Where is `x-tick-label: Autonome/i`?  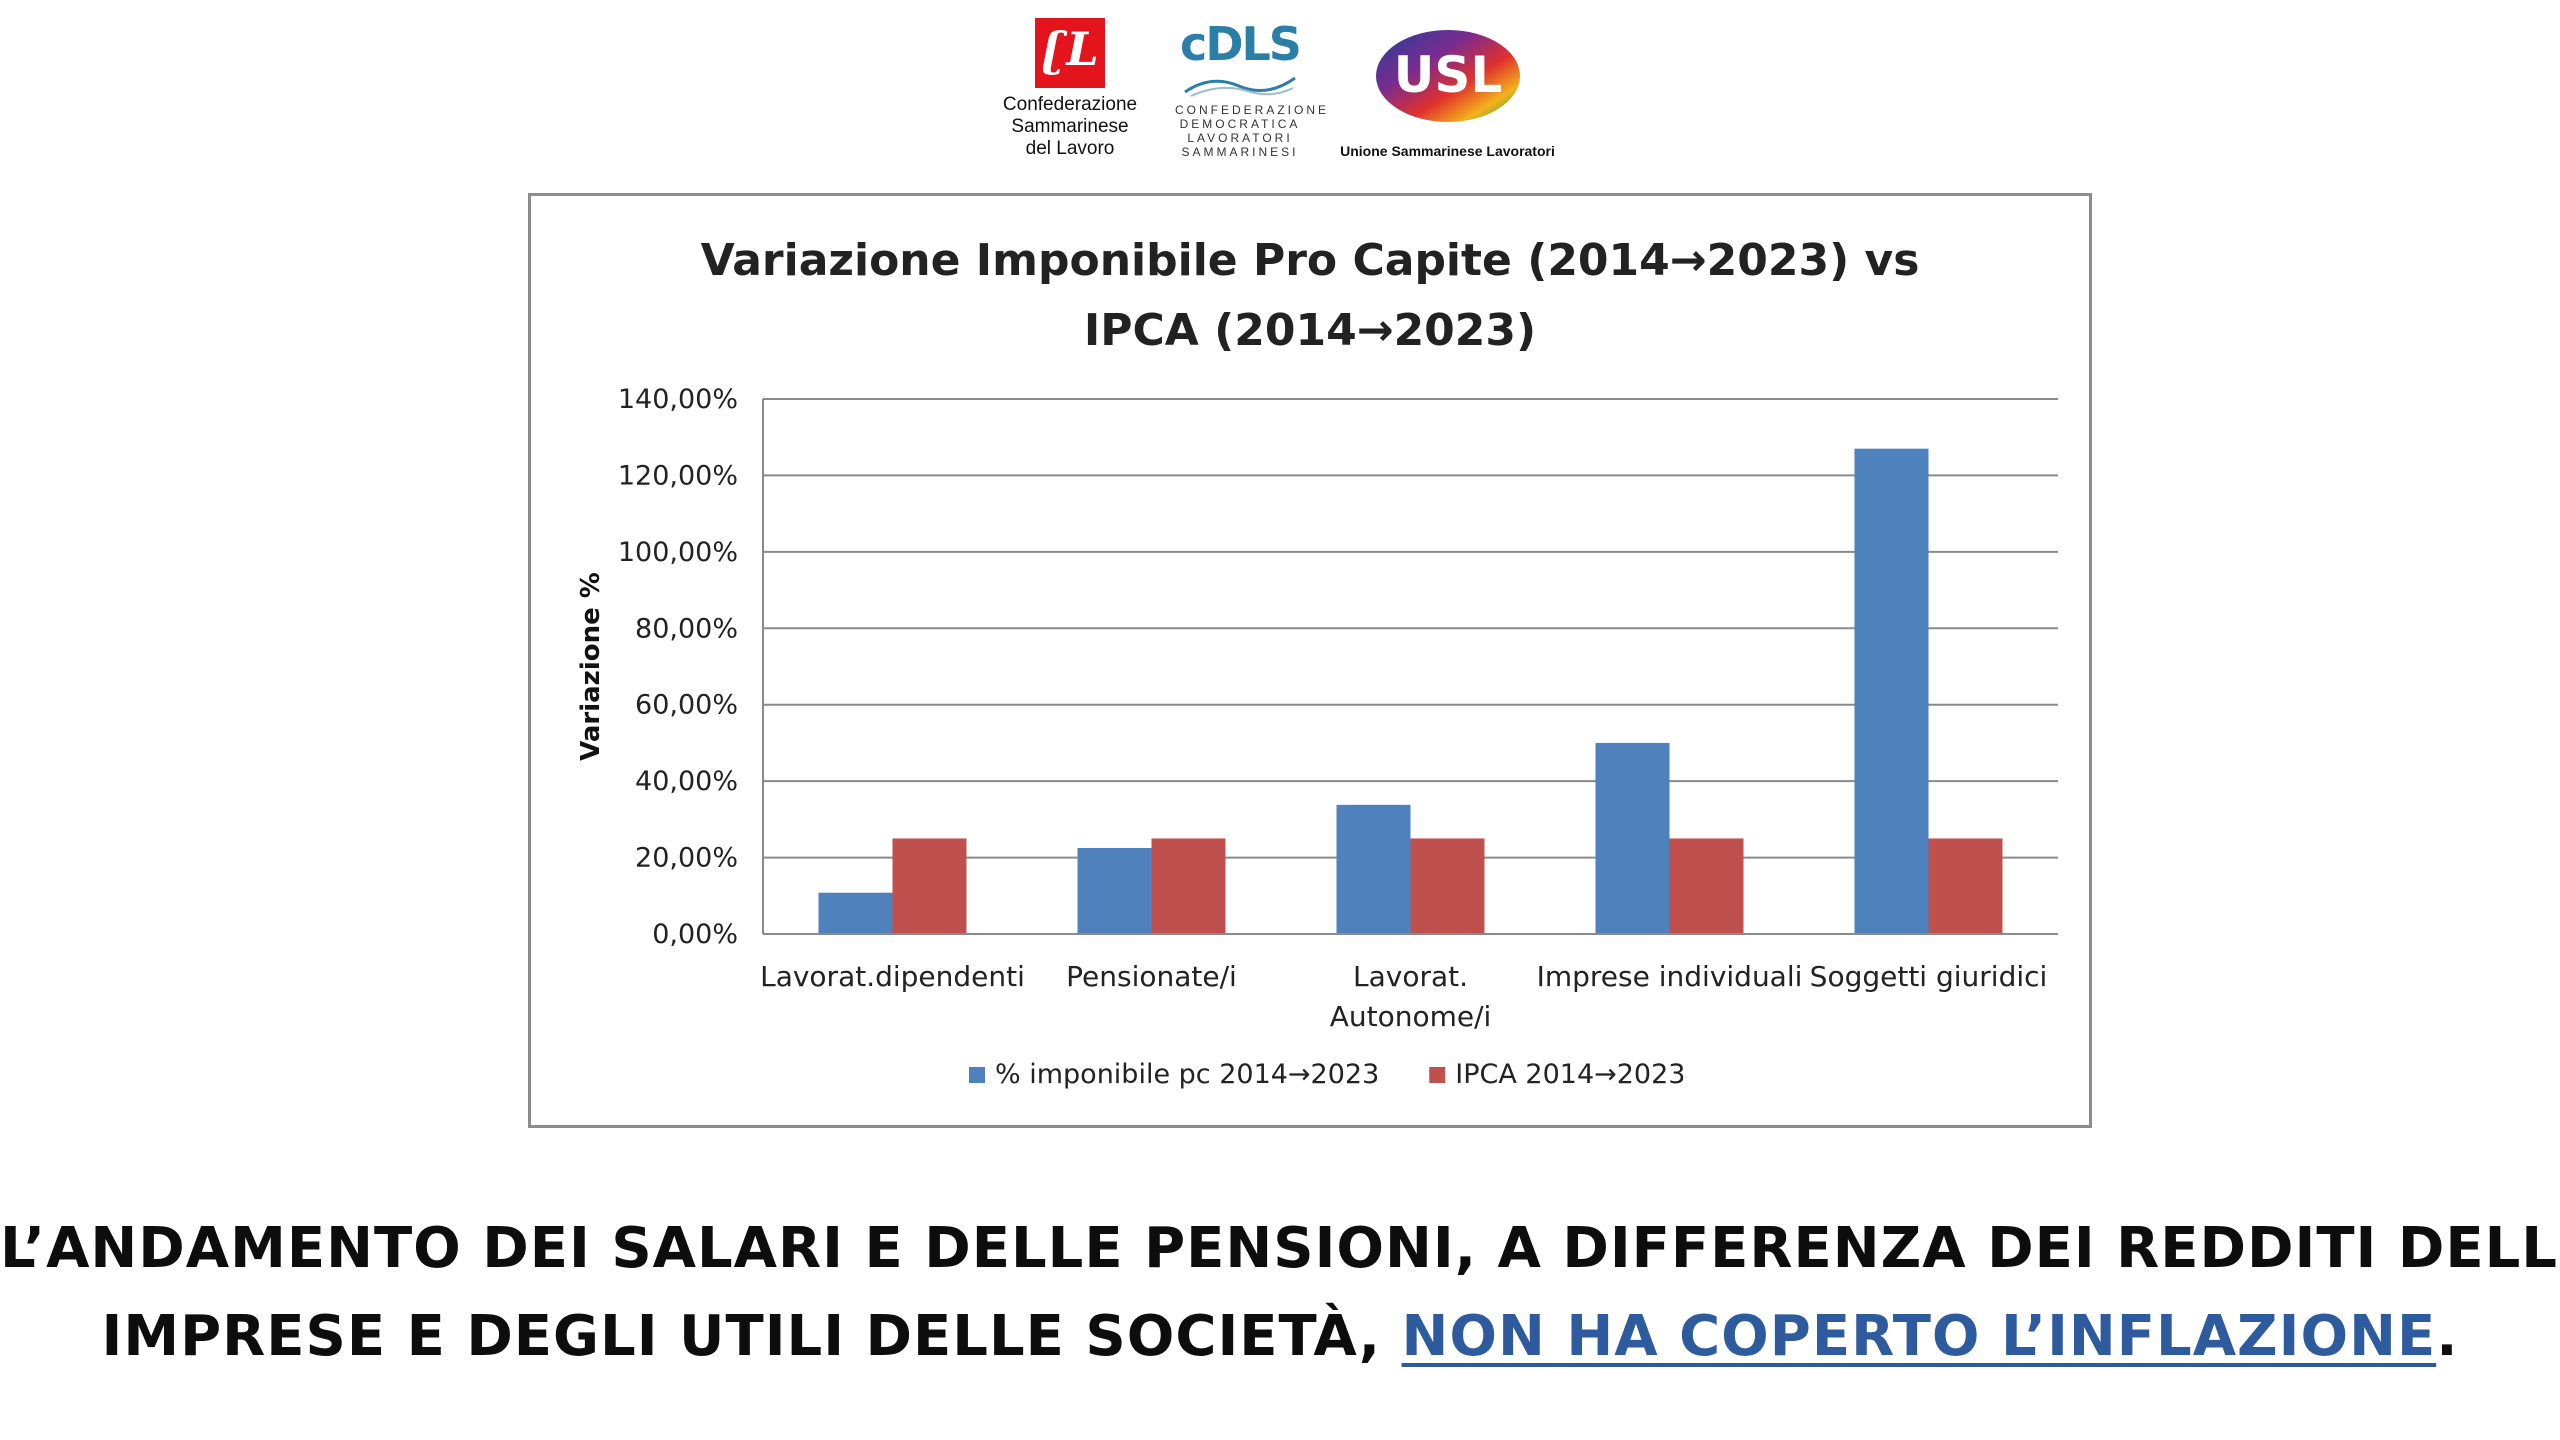 x-tick-label: Autonome/i is located at coordinates (1411, 1016).